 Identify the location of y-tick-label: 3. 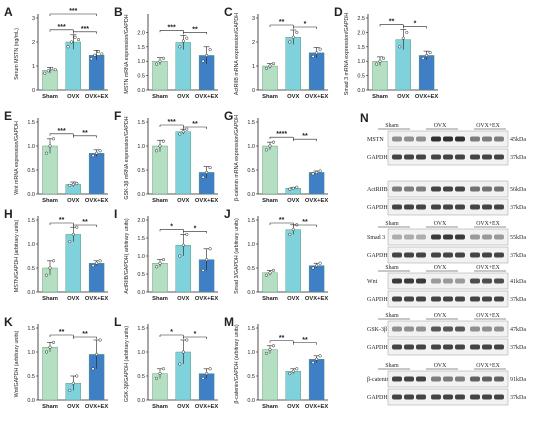
(33, 19).